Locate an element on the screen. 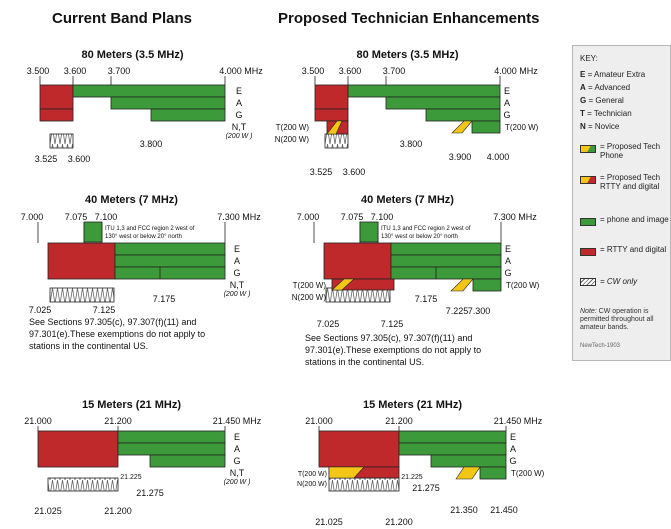 This screenshot has width=671, height=529. band-15m-t-label: T(200 W) is located at coordinates (312, 474).